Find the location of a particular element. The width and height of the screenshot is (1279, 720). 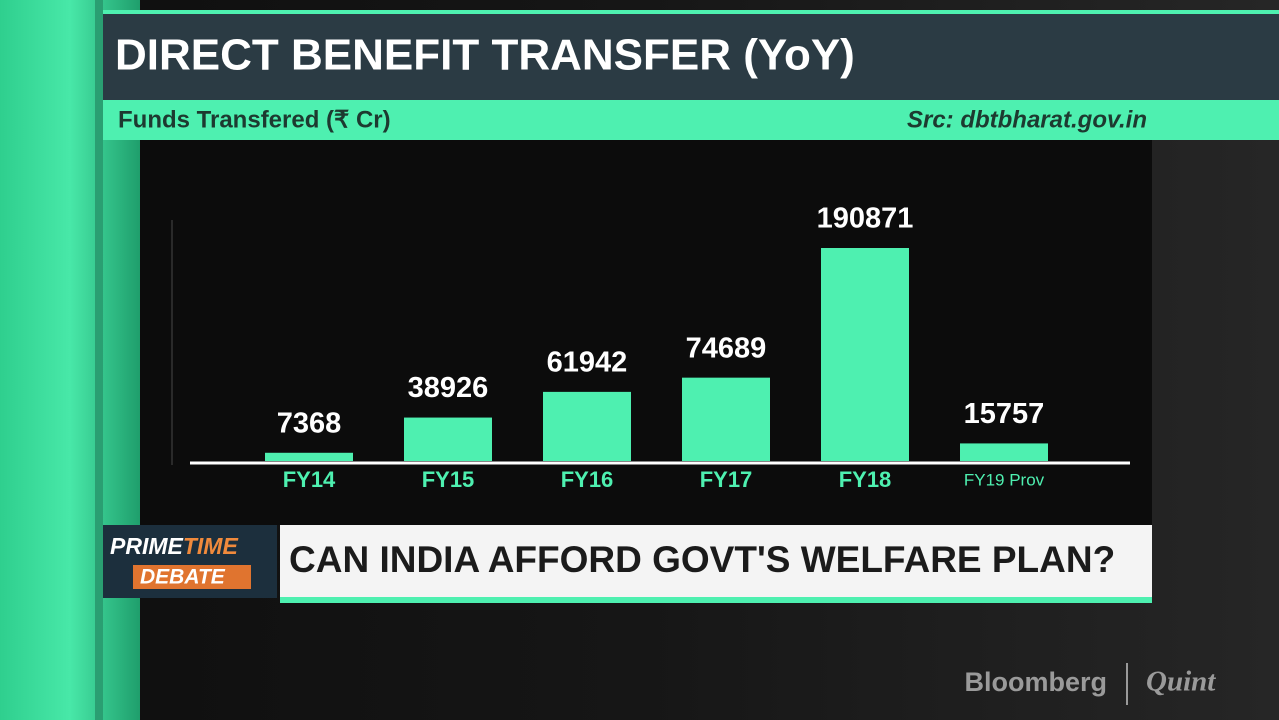

logo-time: TIME is located at coordinates (211, 546).